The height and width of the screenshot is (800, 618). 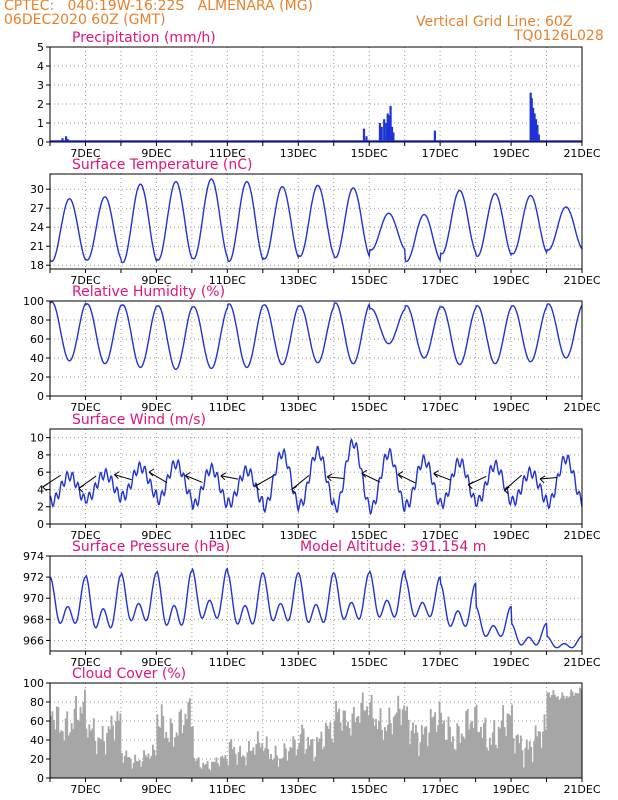 What do you see at coordinates (511, 662) in the screenshot?
I see `x-tick-label: 19DEC` at bounding box center [511, 662].